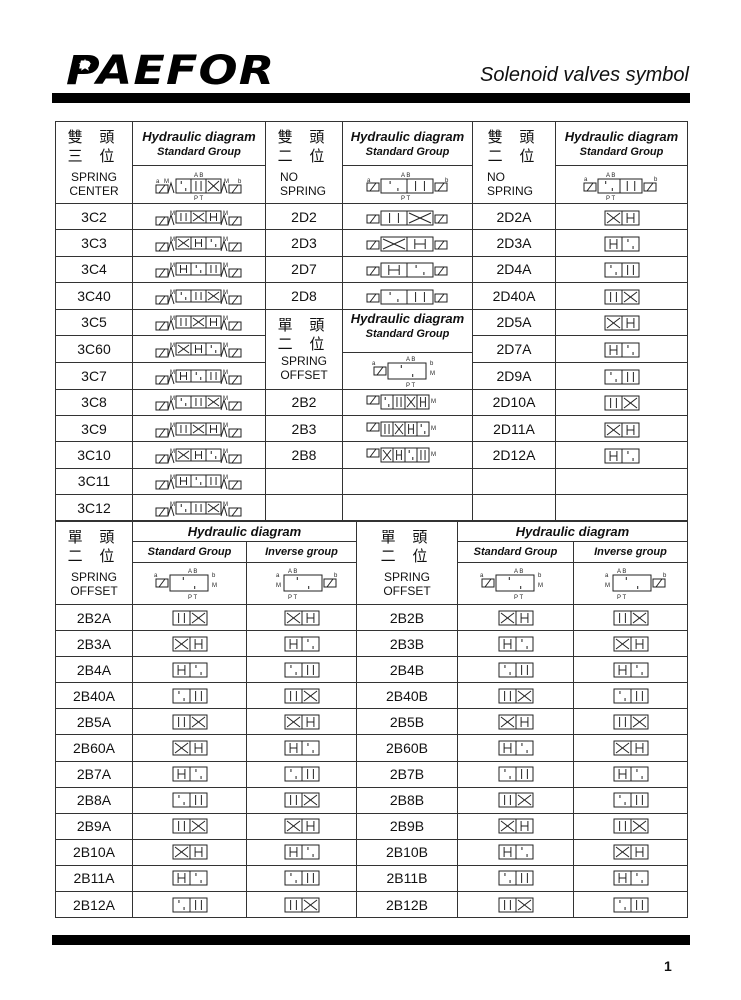 The width and height of the screenshot is (741, 1000). What do you see at coordinates (514, 375) in the screenshot?
I see `model-code: 2D9A` at bounding box center [514, 375].